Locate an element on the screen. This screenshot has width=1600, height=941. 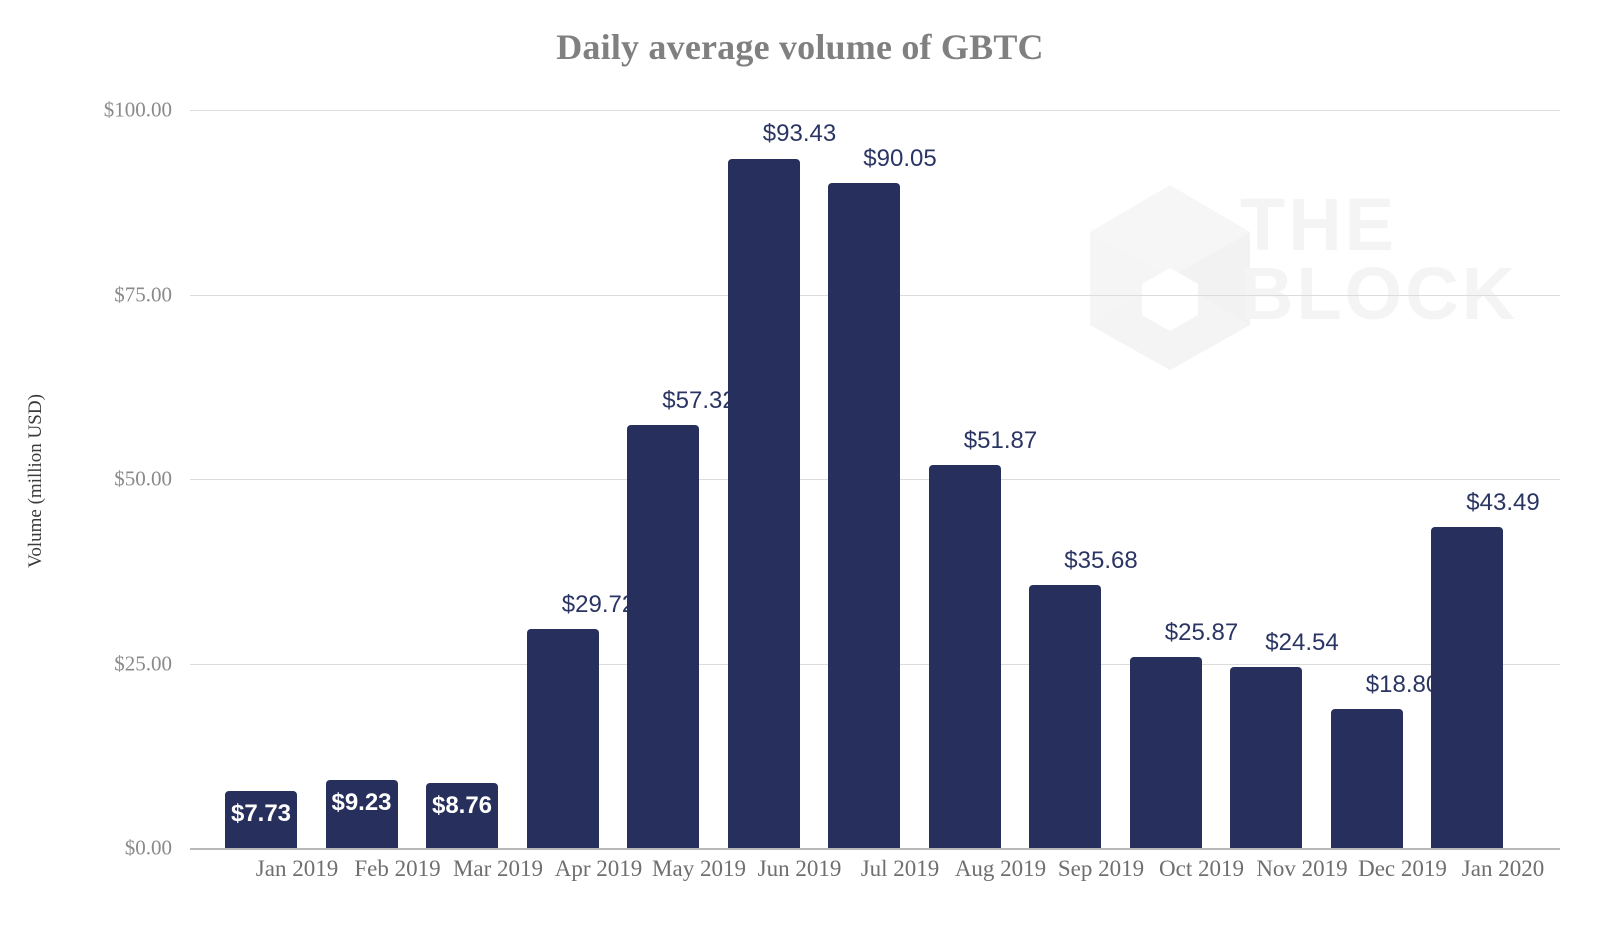
x-axis-tick-label: Aug 2019 is located at coordinates (1000, 868).